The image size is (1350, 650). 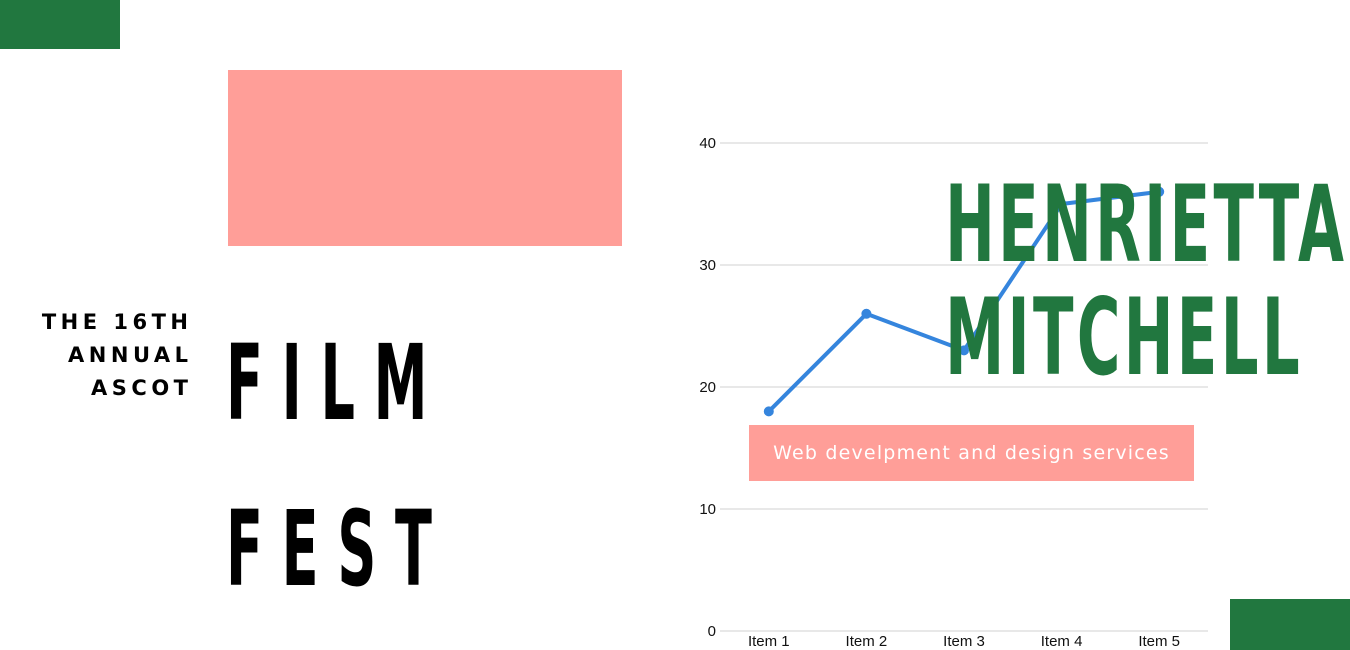 I want to click on x-tick-label: Item 3, so click(x=964, y=641).